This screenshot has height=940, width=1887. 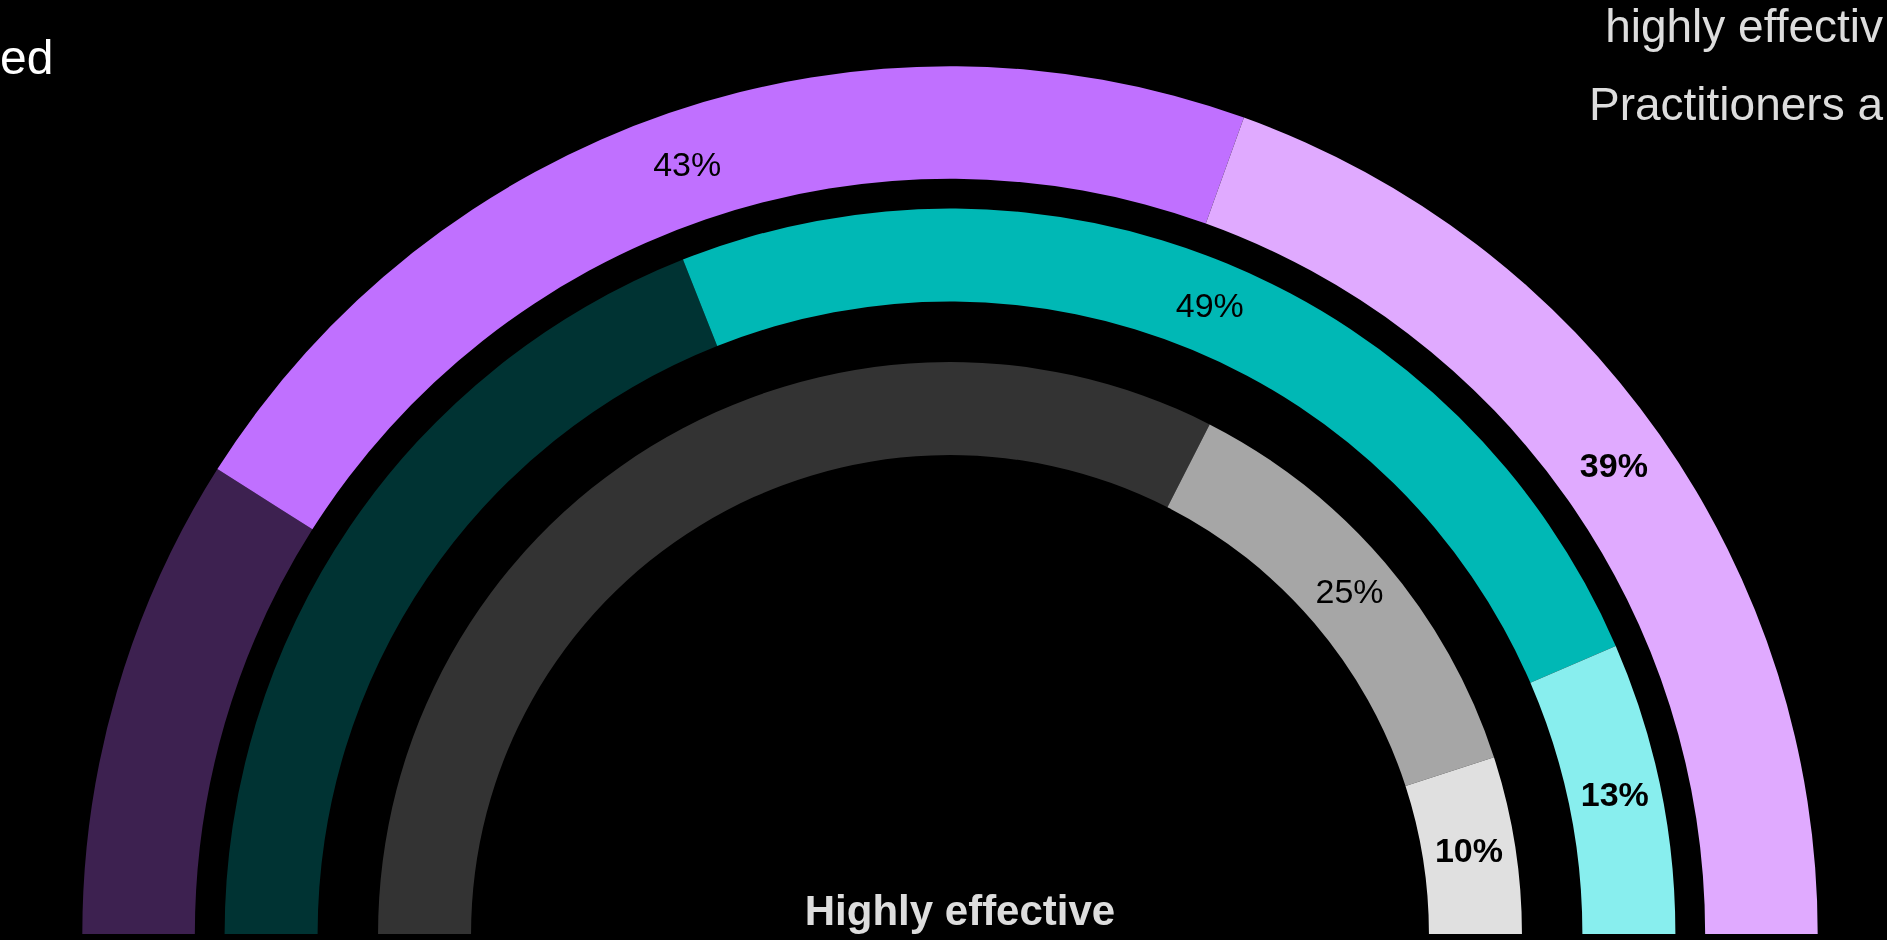 What do you see at coordinates (1469, 849) in the screenshot?
I see `data-label: 10%` at bounding box center [1469, 849].